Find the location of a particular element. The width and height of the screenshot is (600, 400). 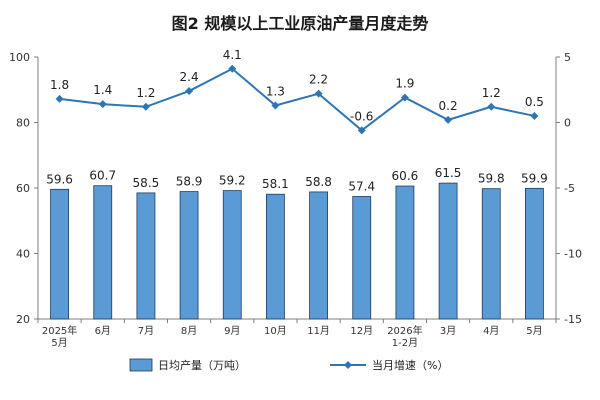

x-tick-label: 3月 is located at coordinates (448, 331).